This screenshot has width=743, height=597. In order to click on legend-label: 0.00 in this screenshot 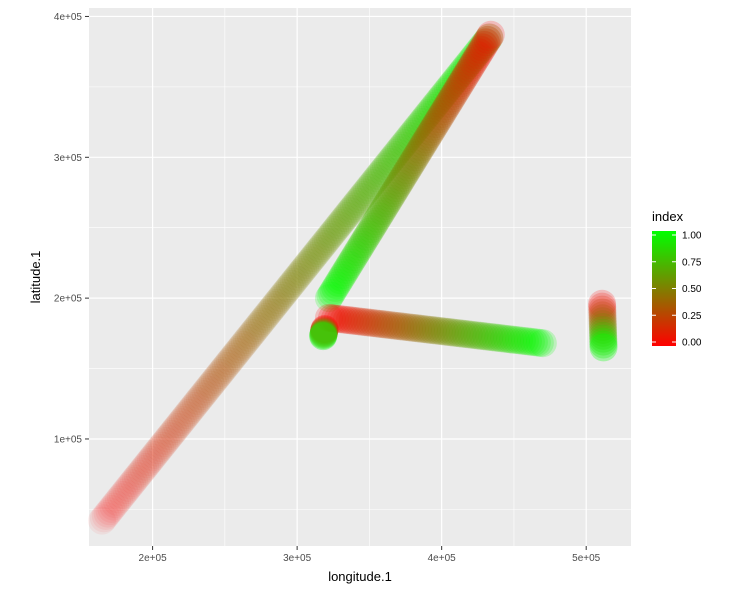, I will do `click(692, 343)`.